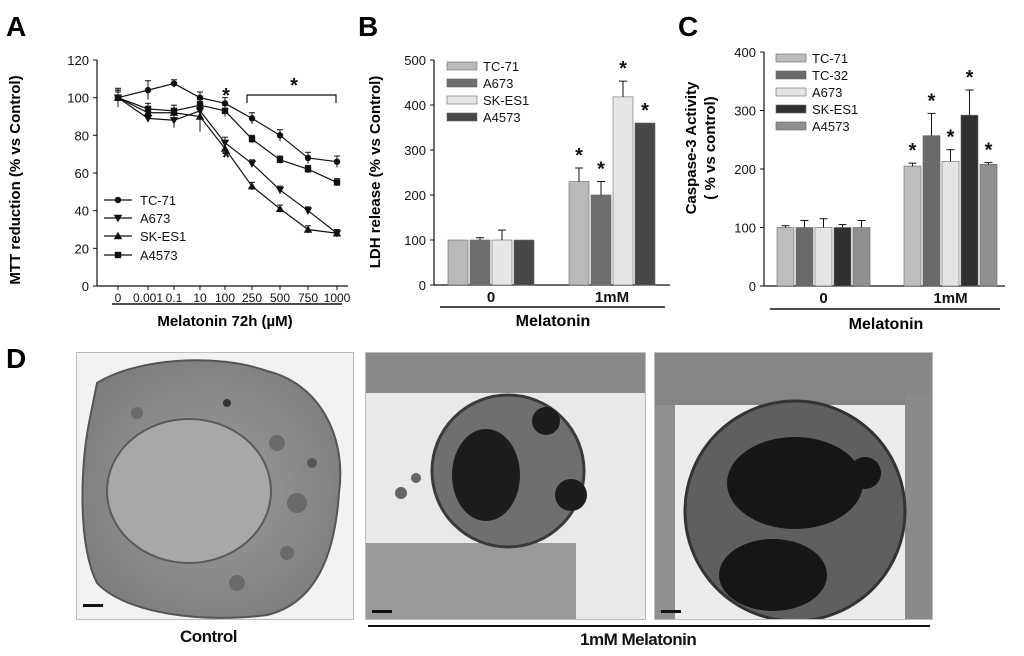 Image resolution: width=1024 pixels, height=656 pixels. Describe the element at coordinates (752, 286) in the screenshot. I see `panel-c-ytick-label: 0` at that location.